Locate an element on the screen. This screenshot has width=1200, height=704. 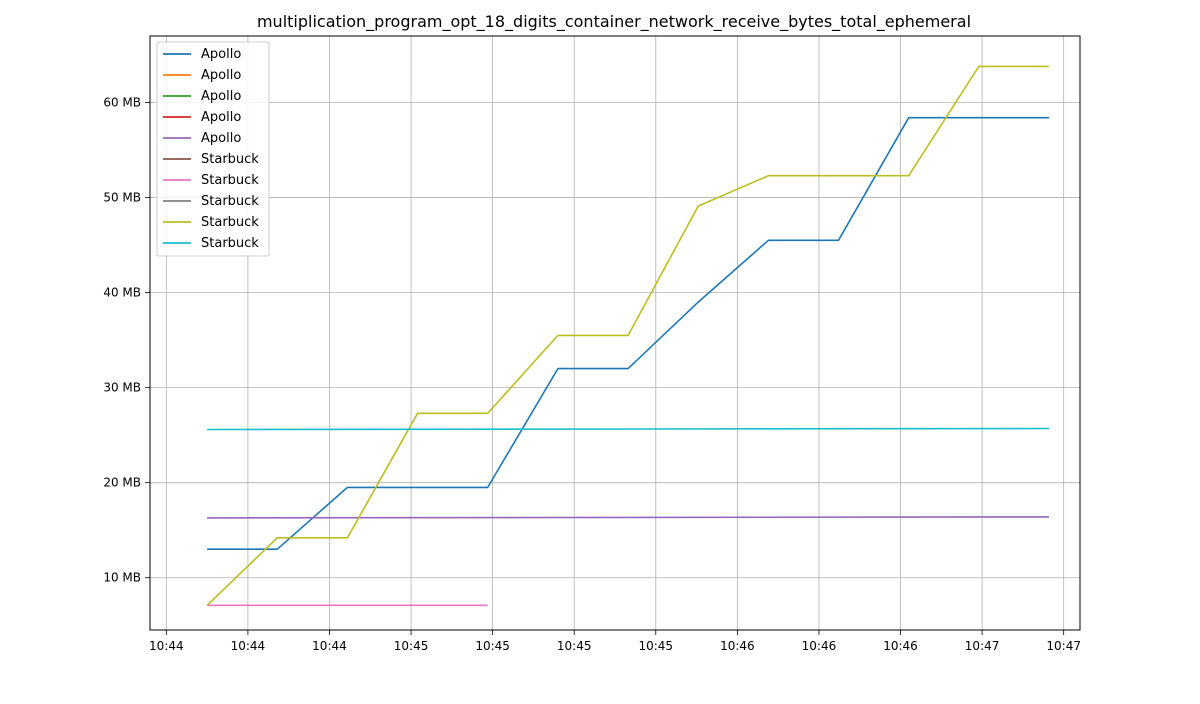
y-tick-label: 30 MB is located at coordinates (122, 388).